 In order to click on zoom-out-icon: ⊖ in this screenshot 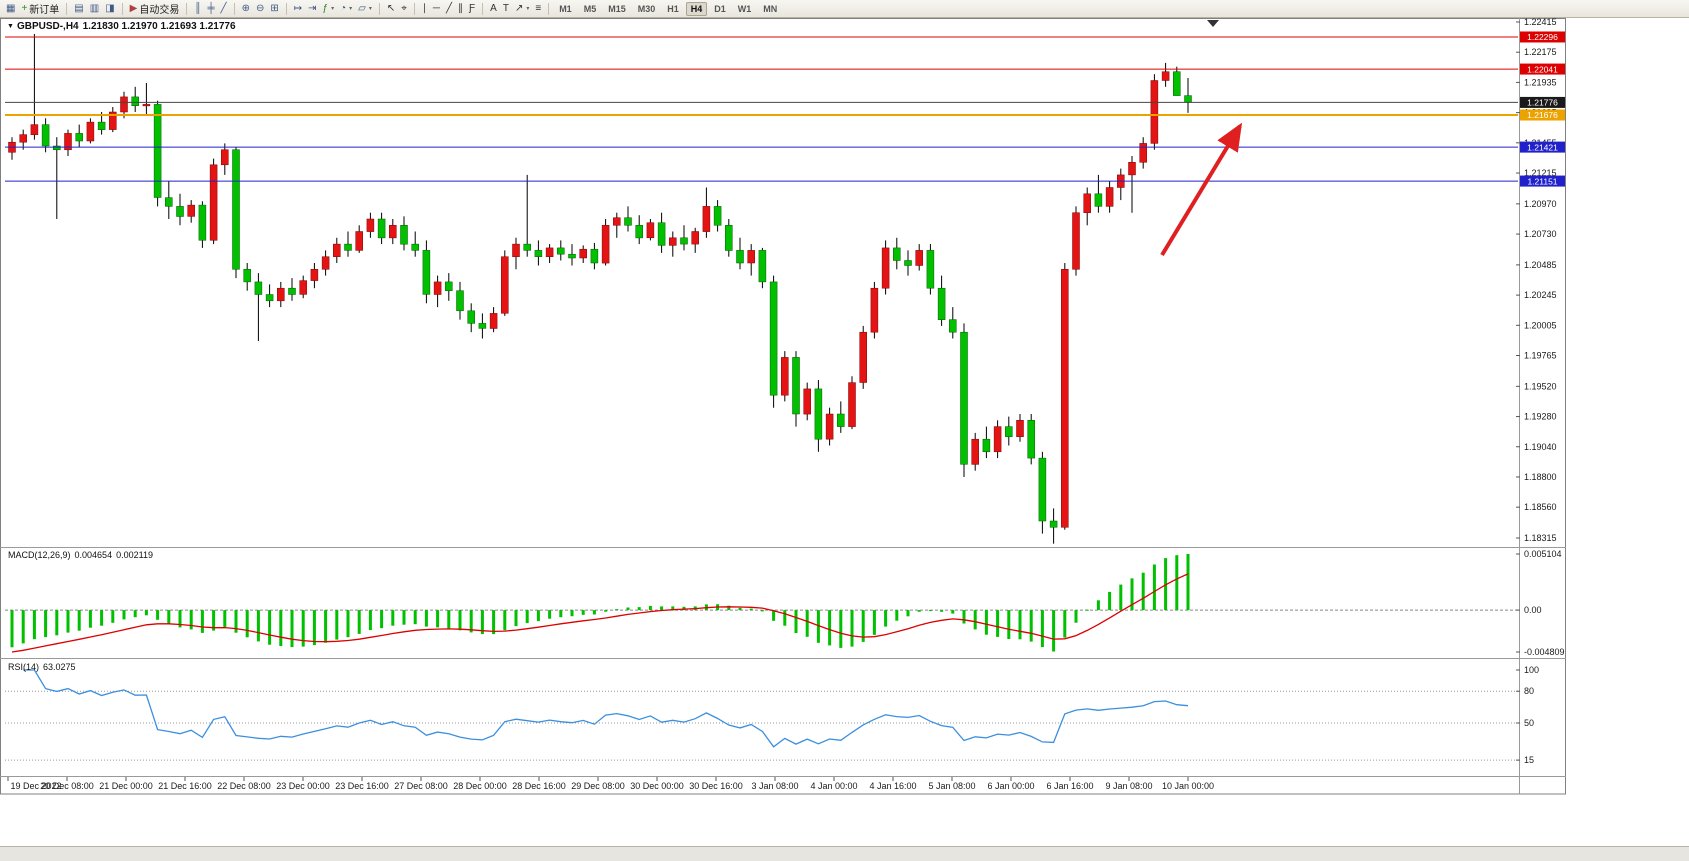, I will do `click(260, 8)`.